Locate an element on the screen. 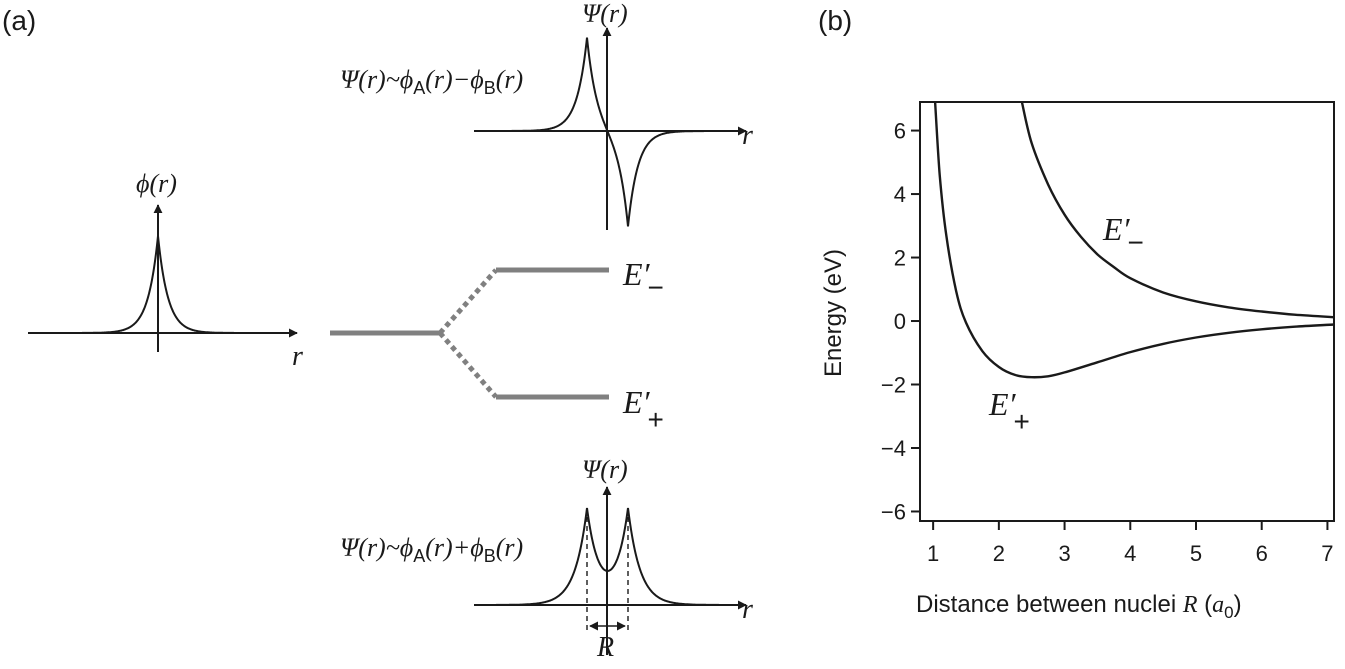  annotation-upper: E′− is located at coordinates (1123, 234).